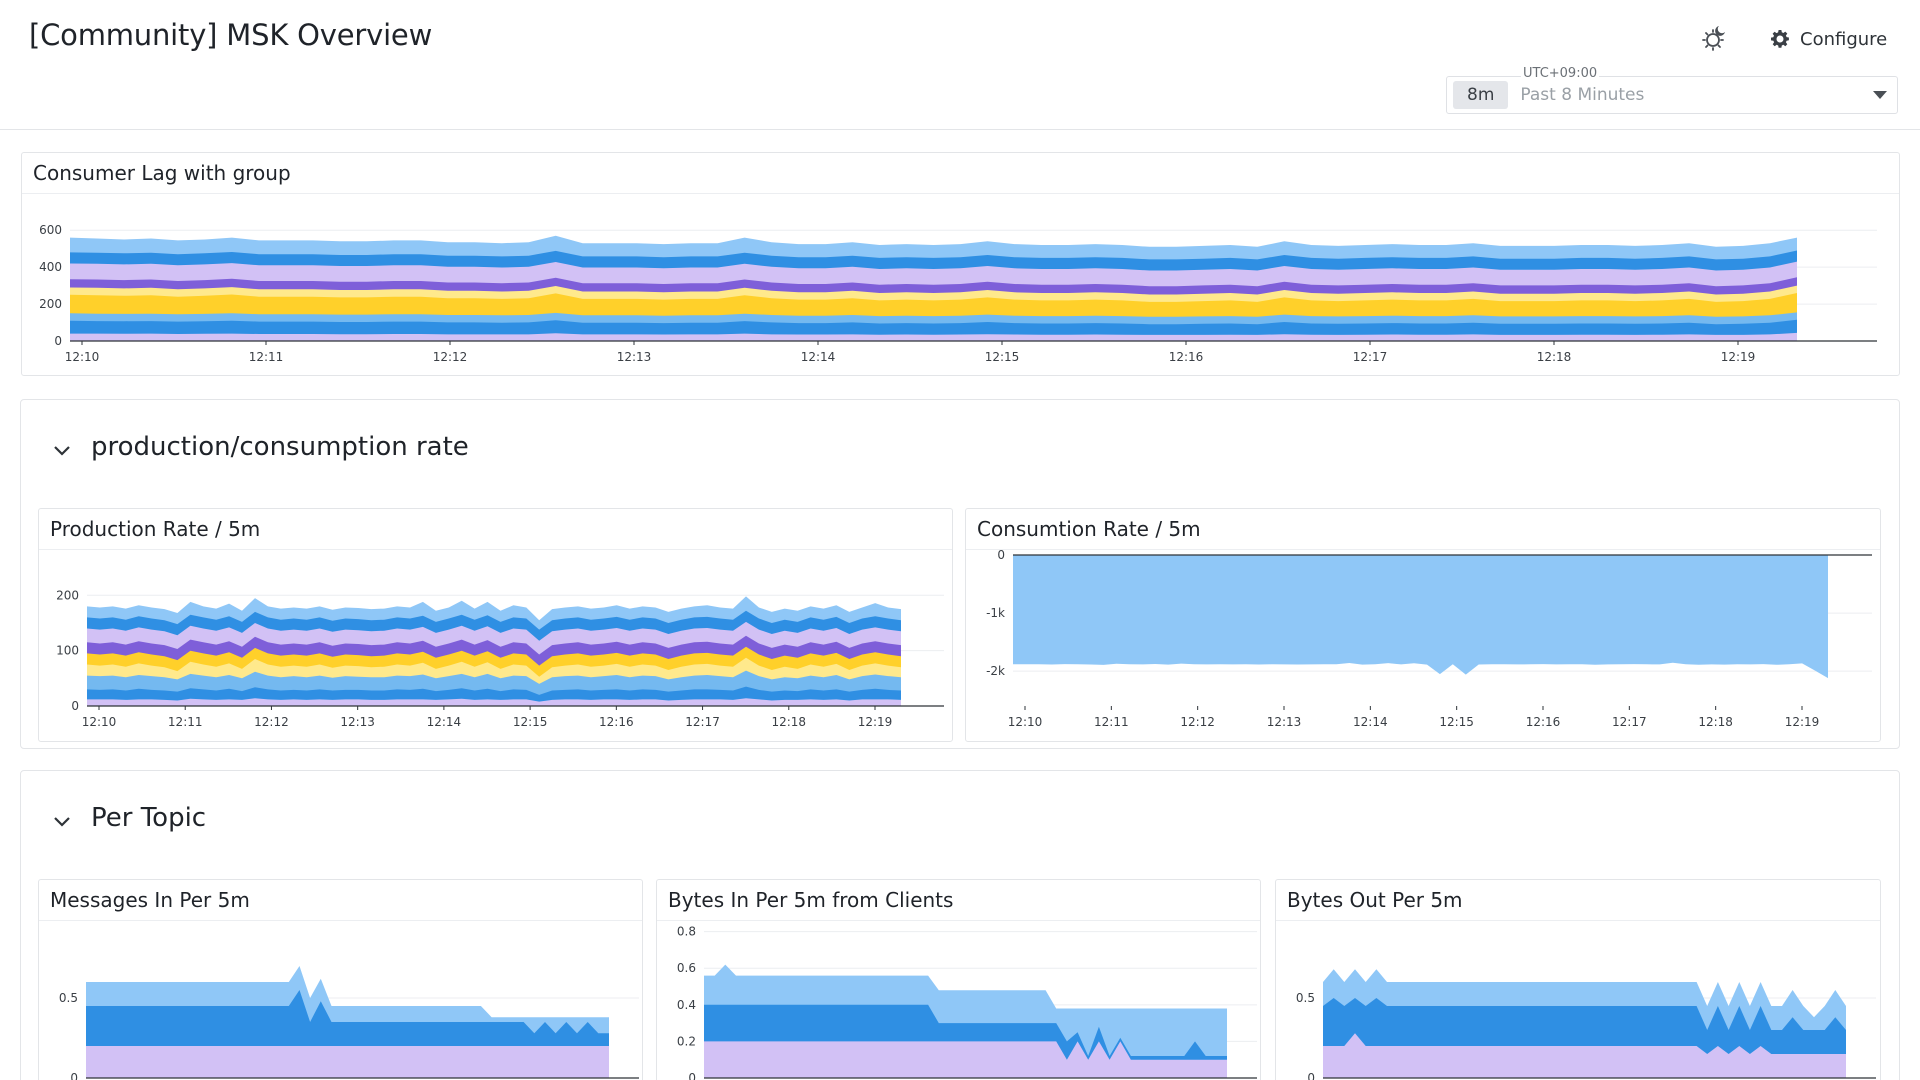  Describe the element at coordinates (1089, 529) in the screenshot. I see `widget-title: Consumtion Rate / 5m` at that location.